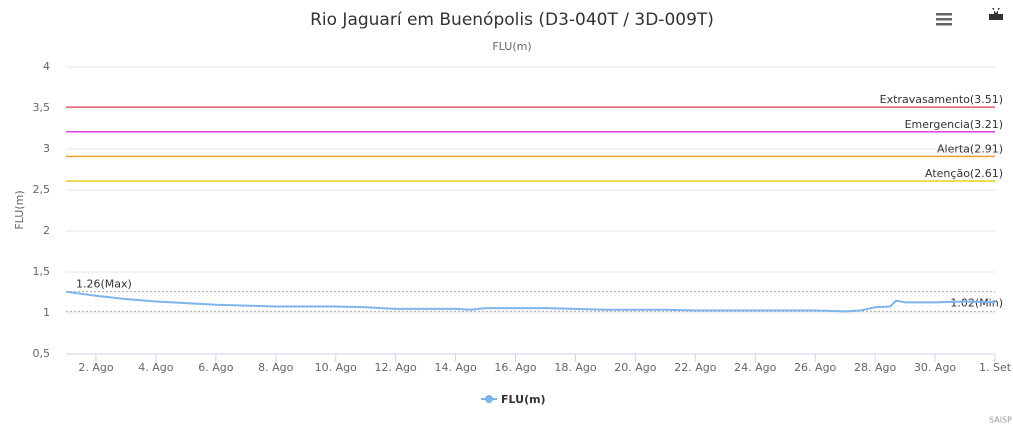 This screenshot has width=1013, height=427. I want to click on threshold-label: Emergencia(3.21), so click(954, 124).